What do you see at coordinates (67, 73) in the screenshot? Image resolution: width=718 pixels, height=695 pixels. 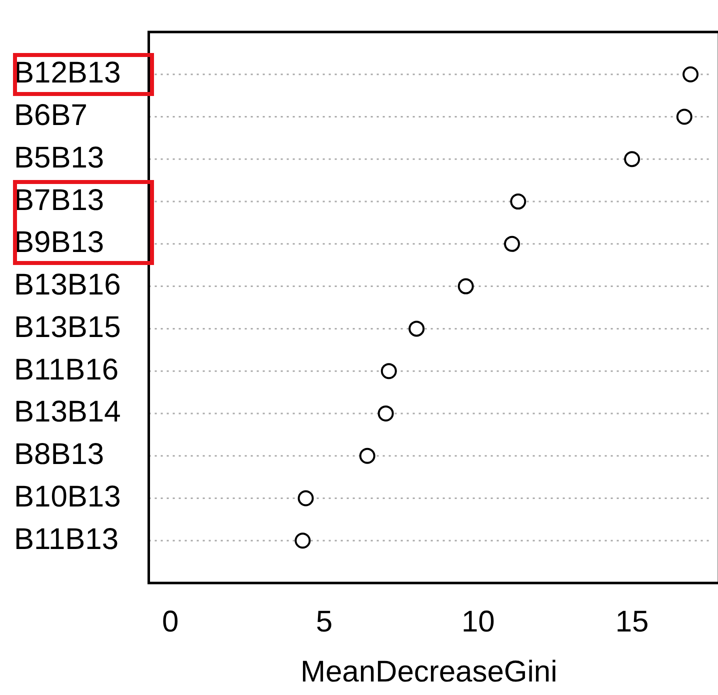 I see `y-tick-label: B12B13` at bounding box center [67, 73].